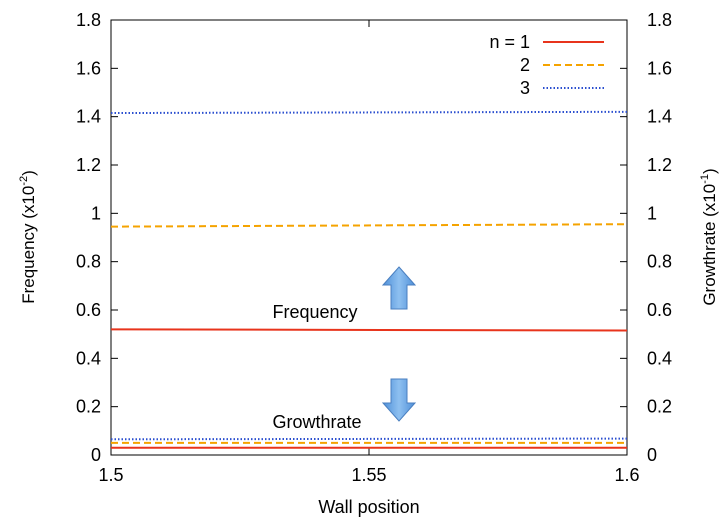 Image resolution: width=727 pixels, height=519 pixels. What do you see at coordinates (88, 310) in the screenshot?
I see `y-tick-label-left: 0.6` at bounding box center [88, 310].